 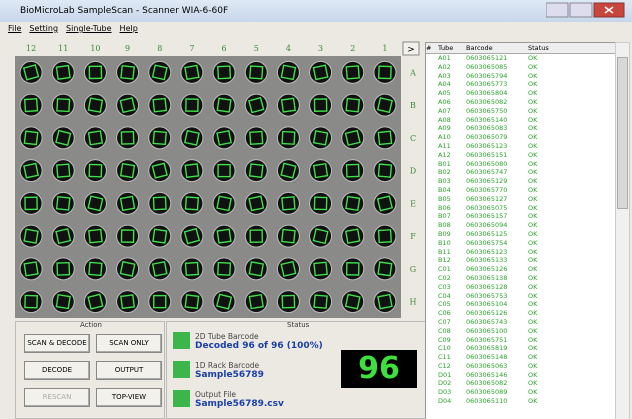 I want to click on table-cell: 0603065138, so click(x=487, y=277).